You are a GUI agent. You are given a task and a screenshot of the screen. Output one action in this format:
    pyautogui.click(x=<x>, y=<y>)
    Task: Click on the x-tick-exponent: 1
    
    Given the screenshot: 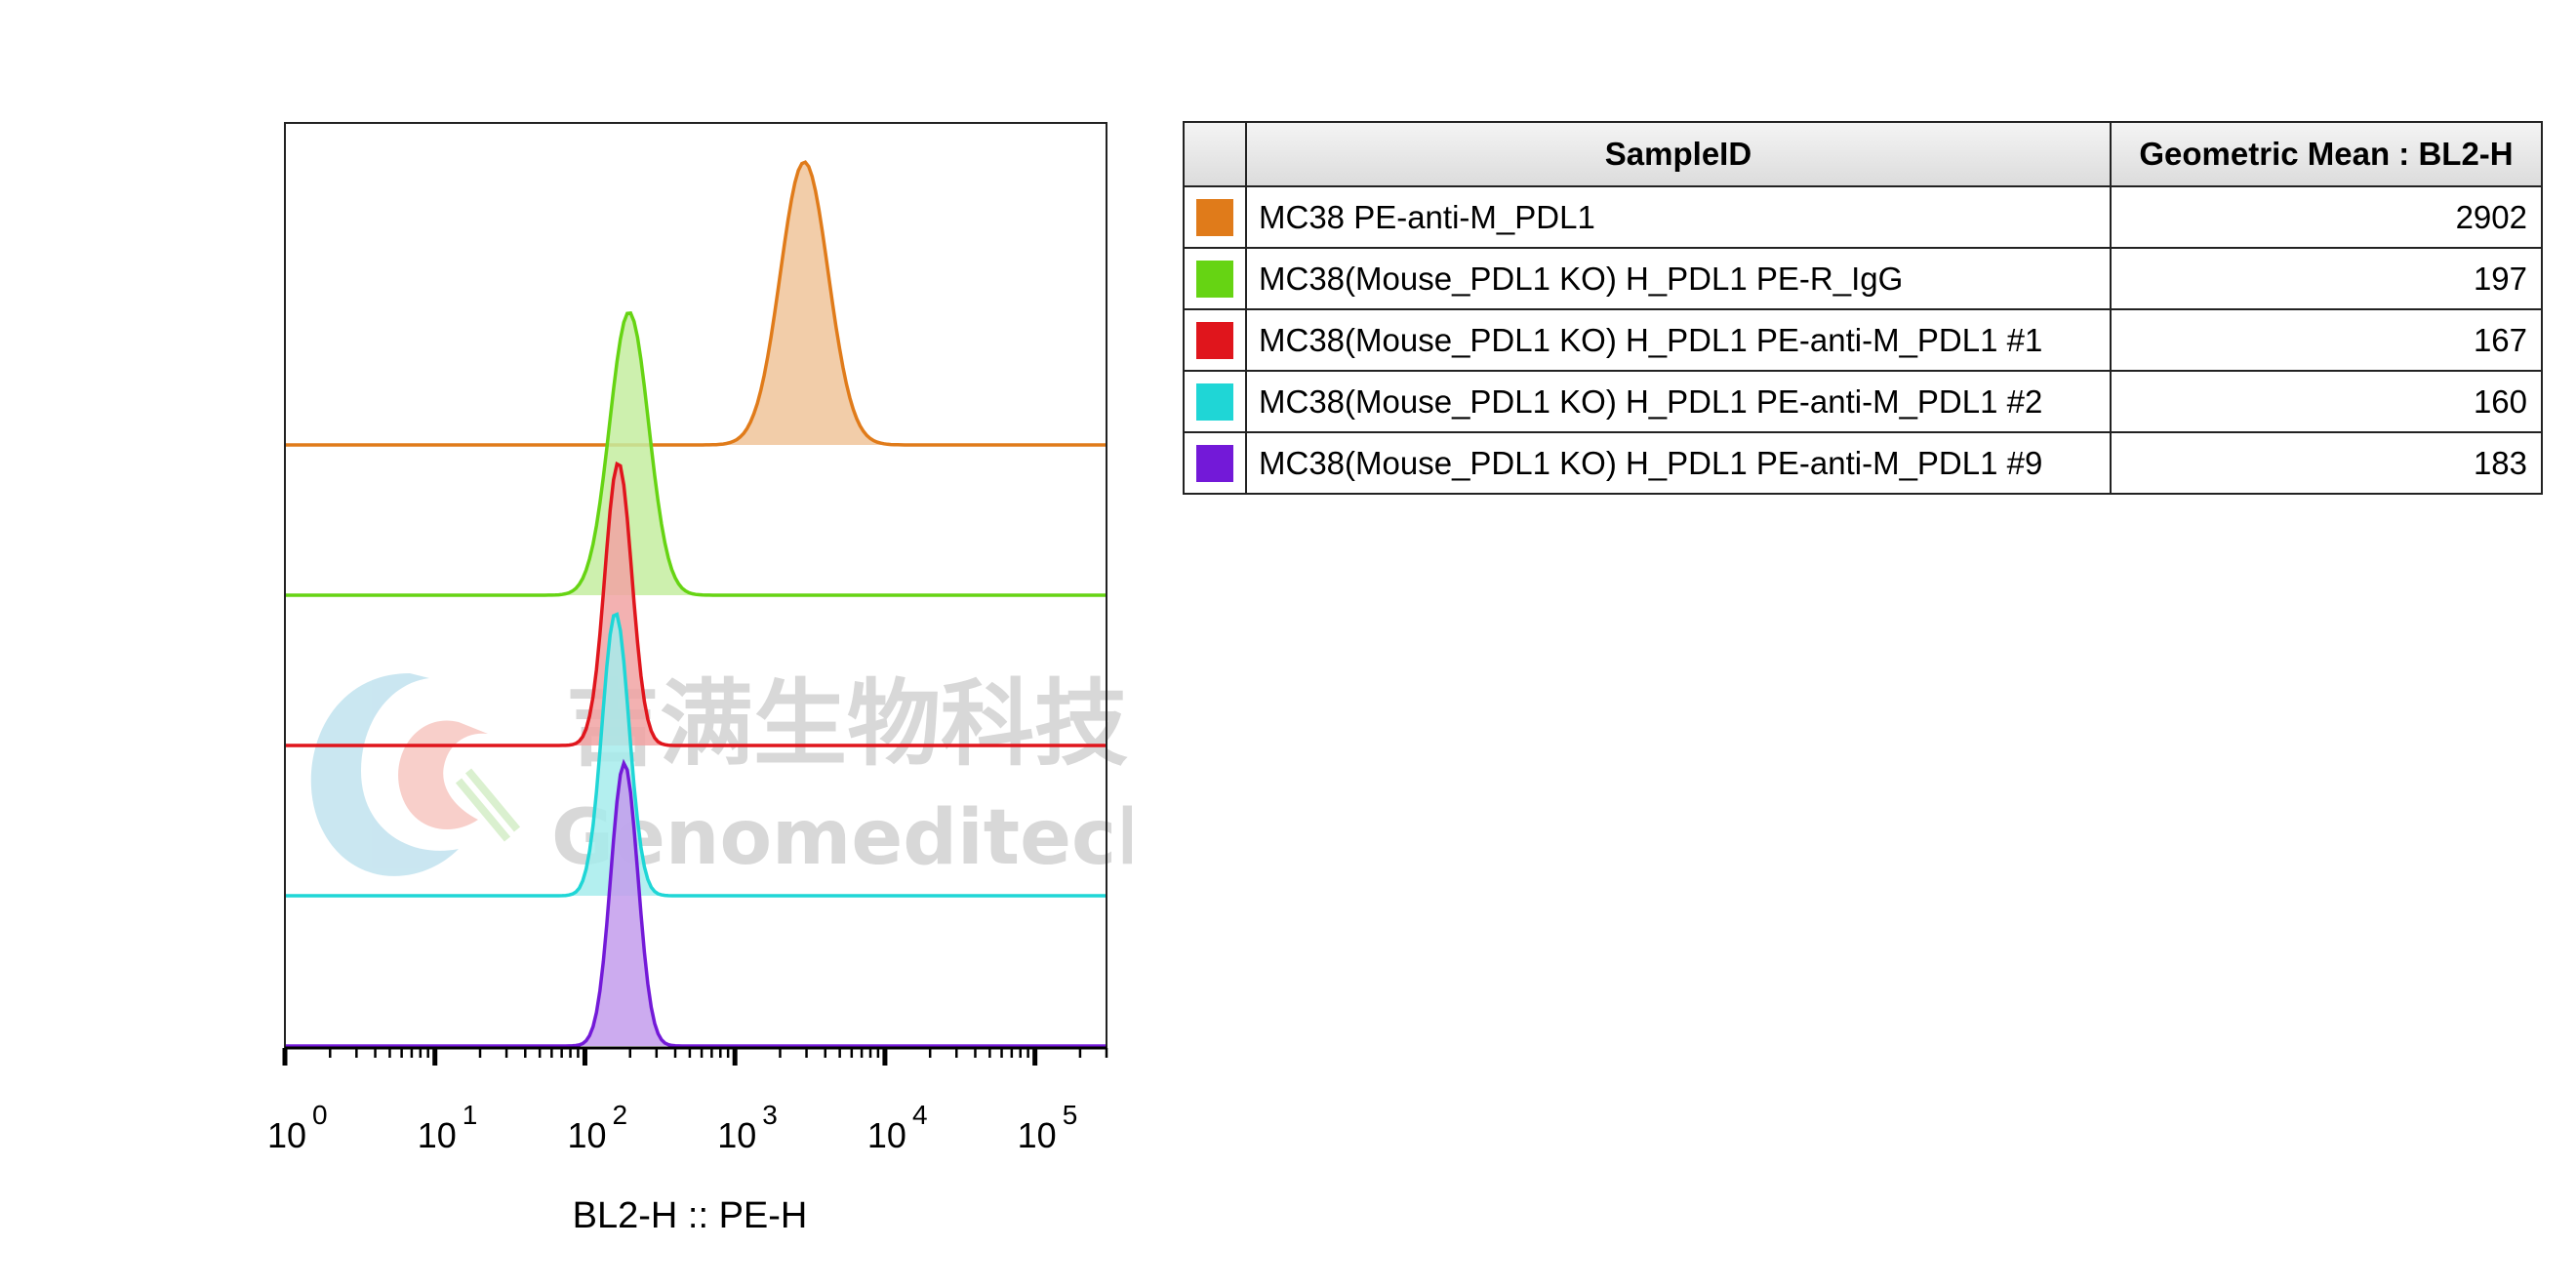 What is the action you would take?
    pyautogui.click(x=470, y=1115)
    